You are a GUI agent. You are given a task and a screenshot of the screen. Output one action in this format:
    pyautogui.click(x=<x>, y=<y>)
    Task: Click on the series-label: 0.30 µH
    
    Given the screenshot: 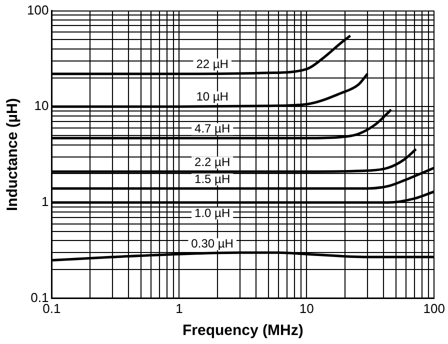 What is the action you would take?
    pyautogui.click(x=212, y=243)
    